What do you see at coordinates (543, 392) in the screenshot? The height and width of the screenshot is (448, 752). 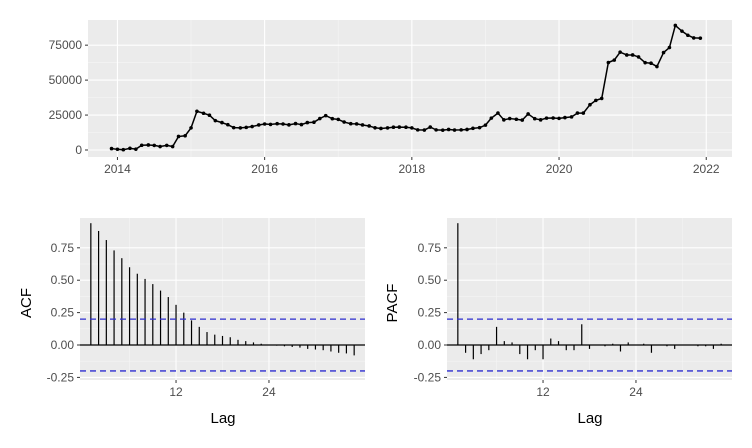 I see `pacf-x-tick-label: 12` at bounding box center [543, 392].